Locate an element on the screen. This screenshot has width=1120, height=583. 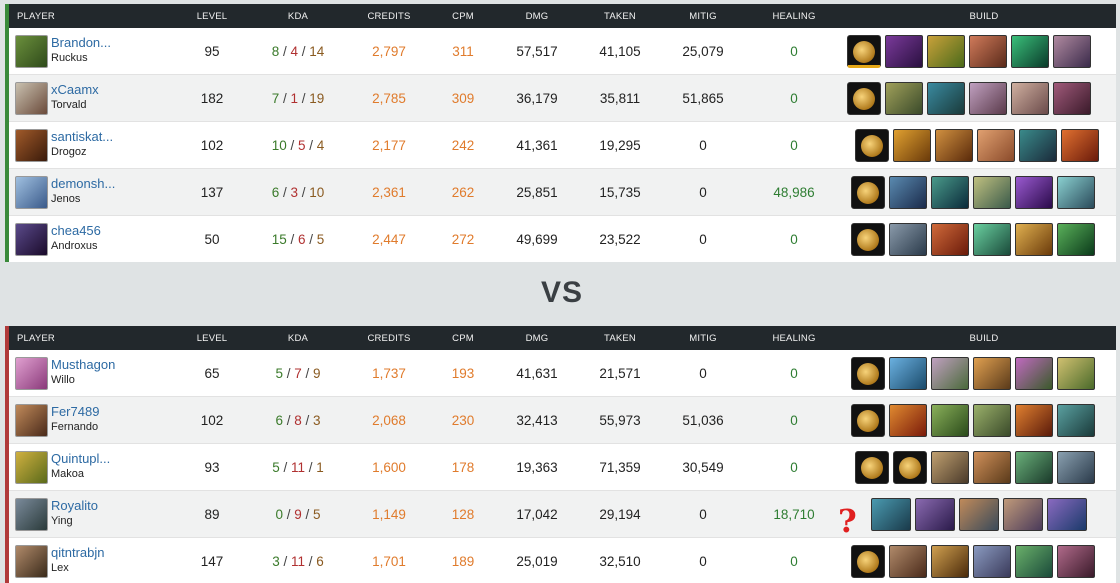
player-name-link: xCaamx is located at coordinates (75, 89).